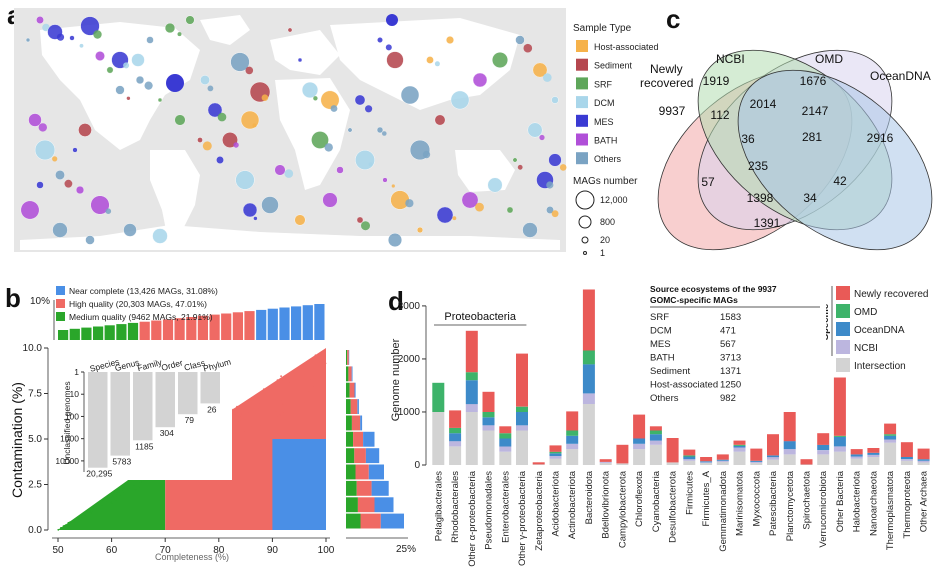  Describe the element at coordinates (572, 504) in the screenshot. I see `bar-category-label: Actinobacteriota` at that location.